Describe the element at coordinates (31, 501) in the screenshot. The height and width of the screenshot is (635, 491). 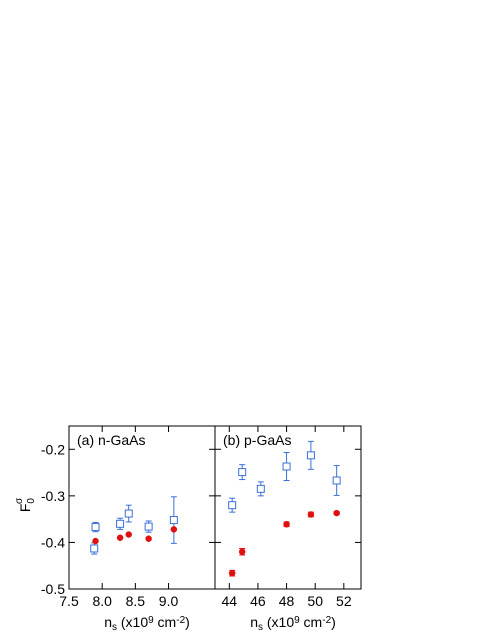
I see `y-axis-label-part: 0` at that location.